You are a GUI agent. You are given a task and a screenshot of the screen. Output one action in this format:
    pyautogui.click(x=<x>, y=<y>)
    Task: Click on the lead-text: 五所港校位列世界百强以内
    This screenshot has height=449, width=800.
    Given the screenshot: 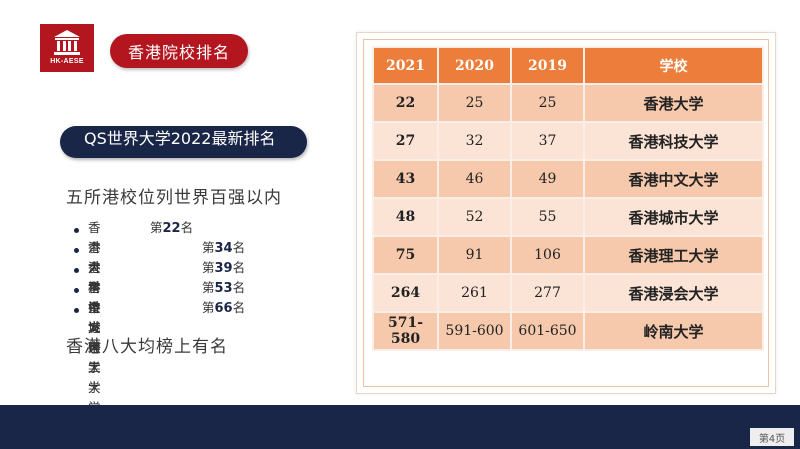 What is the action you would take?
    pyautogui.click(x=174, y=198)
    